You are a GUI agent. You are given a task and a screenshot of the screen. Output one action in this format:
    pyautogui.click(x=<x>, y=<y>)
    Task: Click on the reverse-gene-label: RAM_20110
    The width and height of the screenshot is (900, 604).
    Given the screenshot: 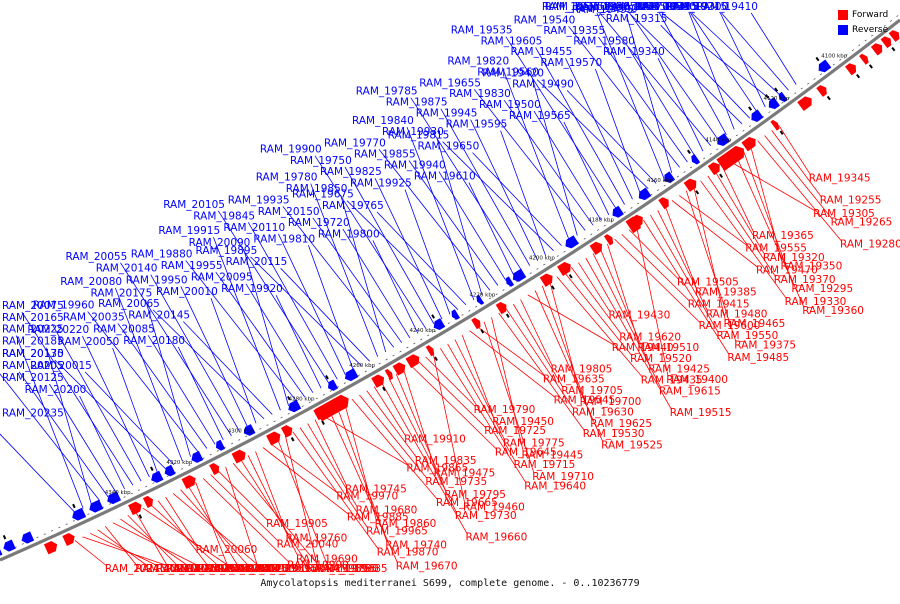 What is the action you would take?
    pyautogui.click(x=254, y=228)
    